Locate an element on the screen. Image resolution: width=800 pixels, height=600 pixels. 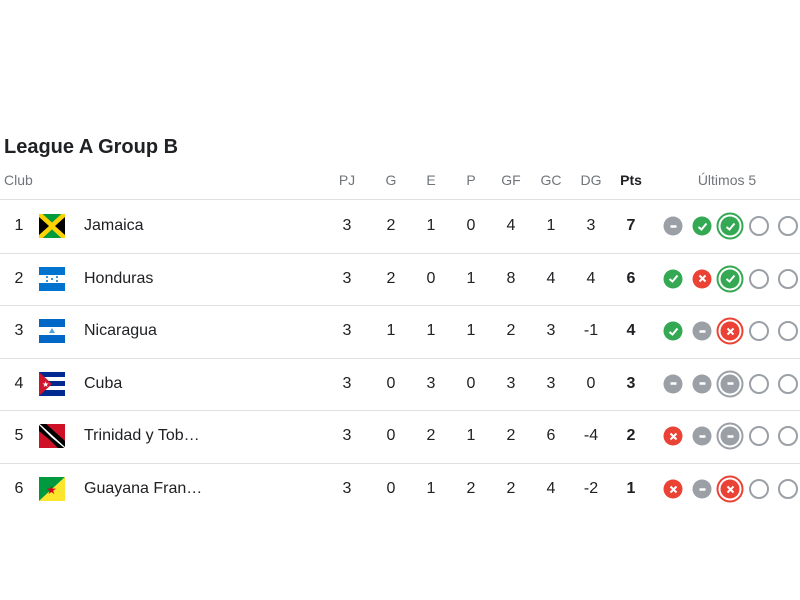
pts-value: 6 is located at coordinates (631, 278).